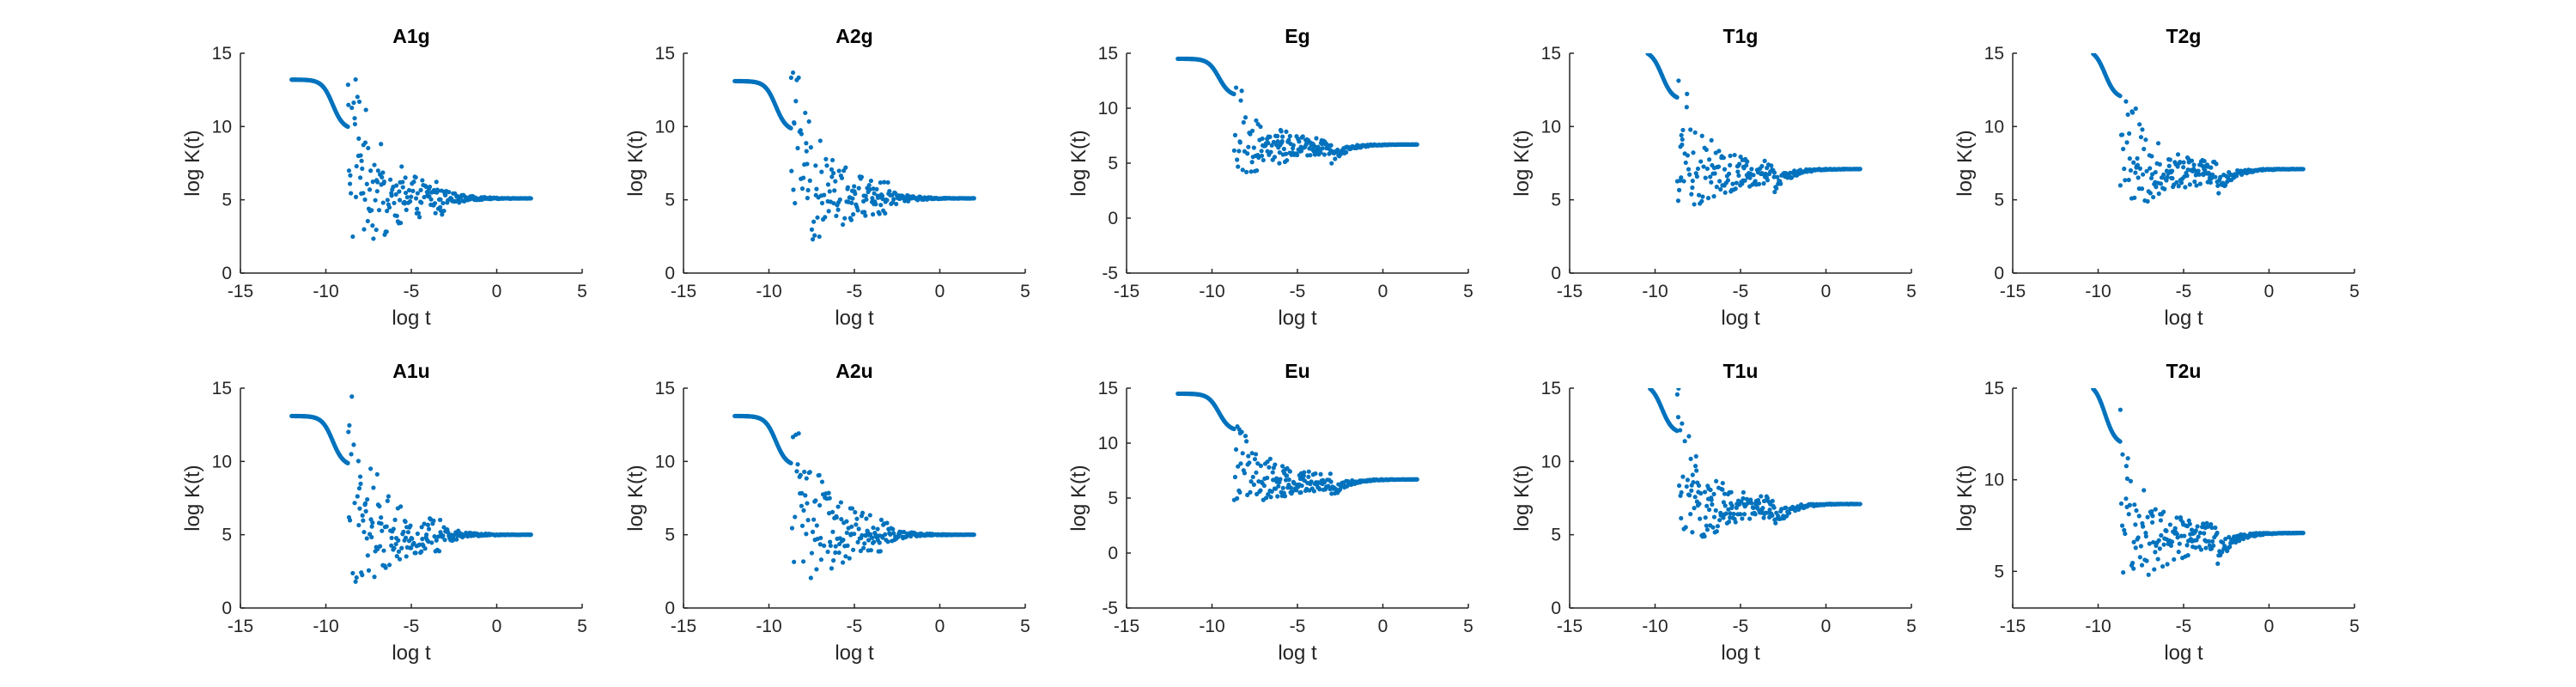 This screenshot has width=2576, height=687. What do you see at coordinates (2184, 36) in the screenshot?
I see `subplot-title: T2g` at bounding box center [2184, 36].